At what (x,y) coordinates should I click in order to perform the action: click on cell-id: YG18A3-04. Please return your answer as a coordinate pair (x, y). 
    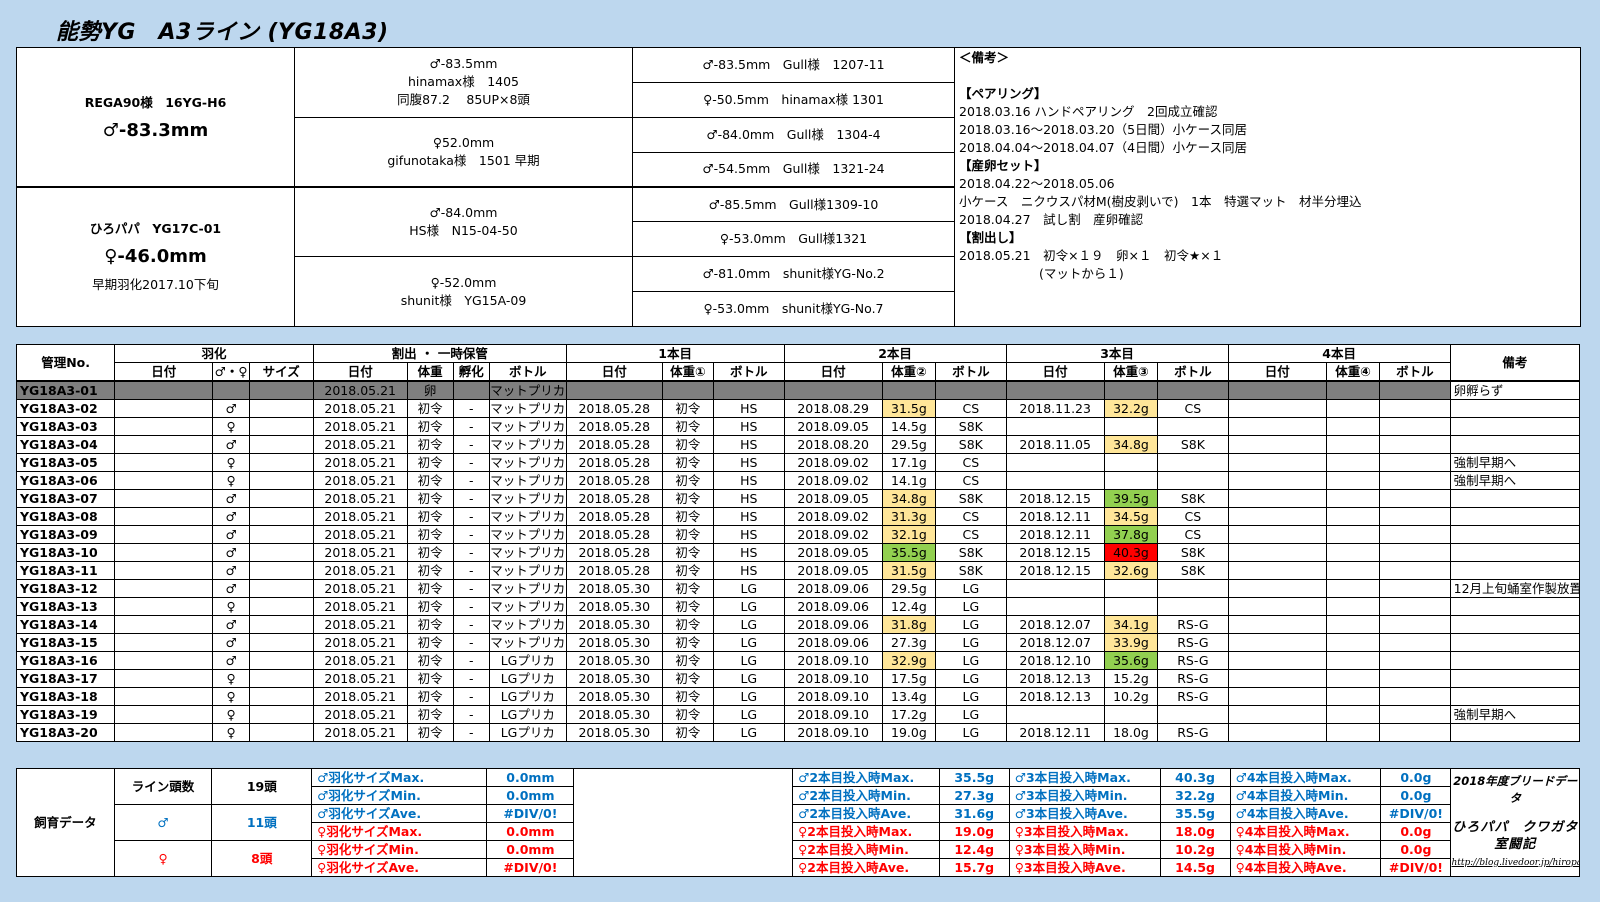
    Looking at the image, I should click on (65, 444).